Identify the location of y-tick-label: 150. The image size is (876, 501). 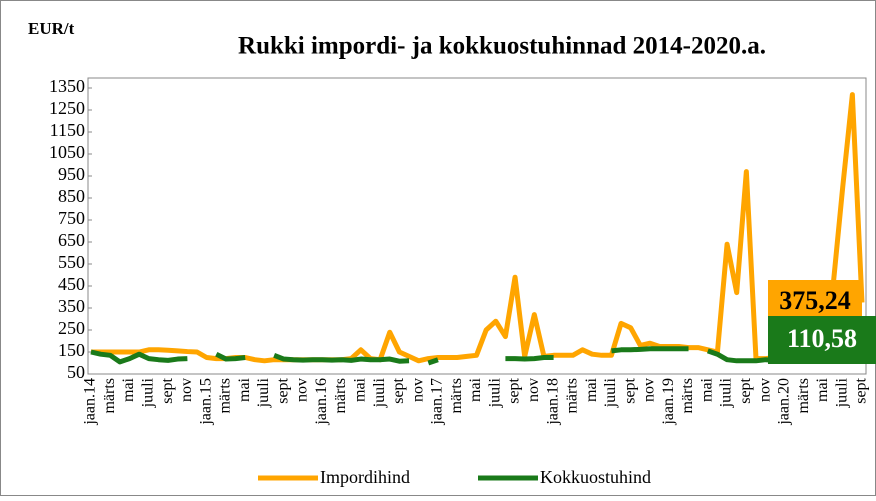
(71, 350).